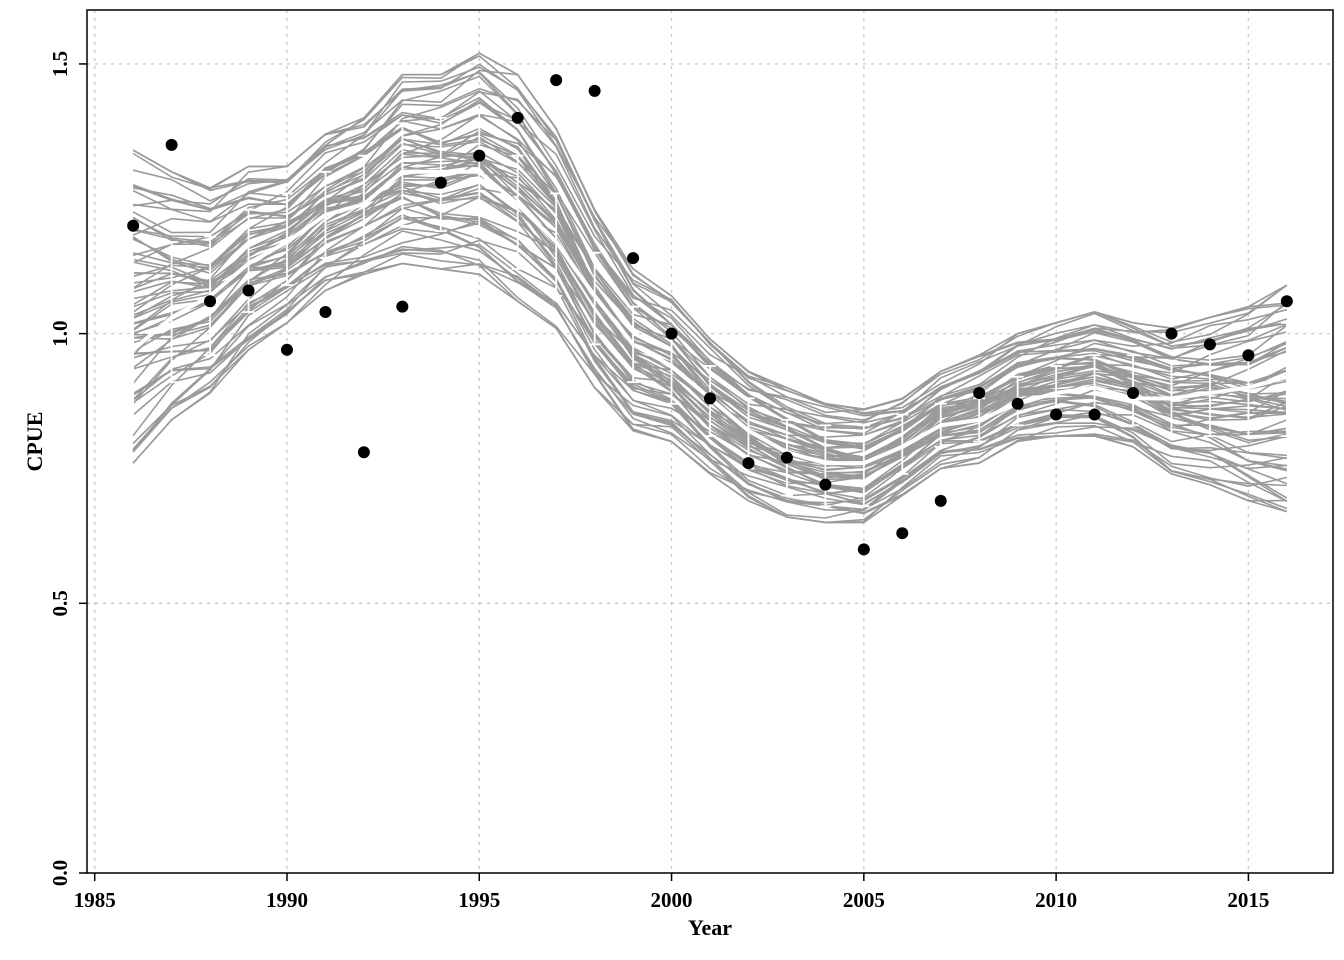 This screenshot has height=960, width=1344. Describe the element at coordinates (710, 927) in the screenshot. I see `x-axis-title: Year` at that location.